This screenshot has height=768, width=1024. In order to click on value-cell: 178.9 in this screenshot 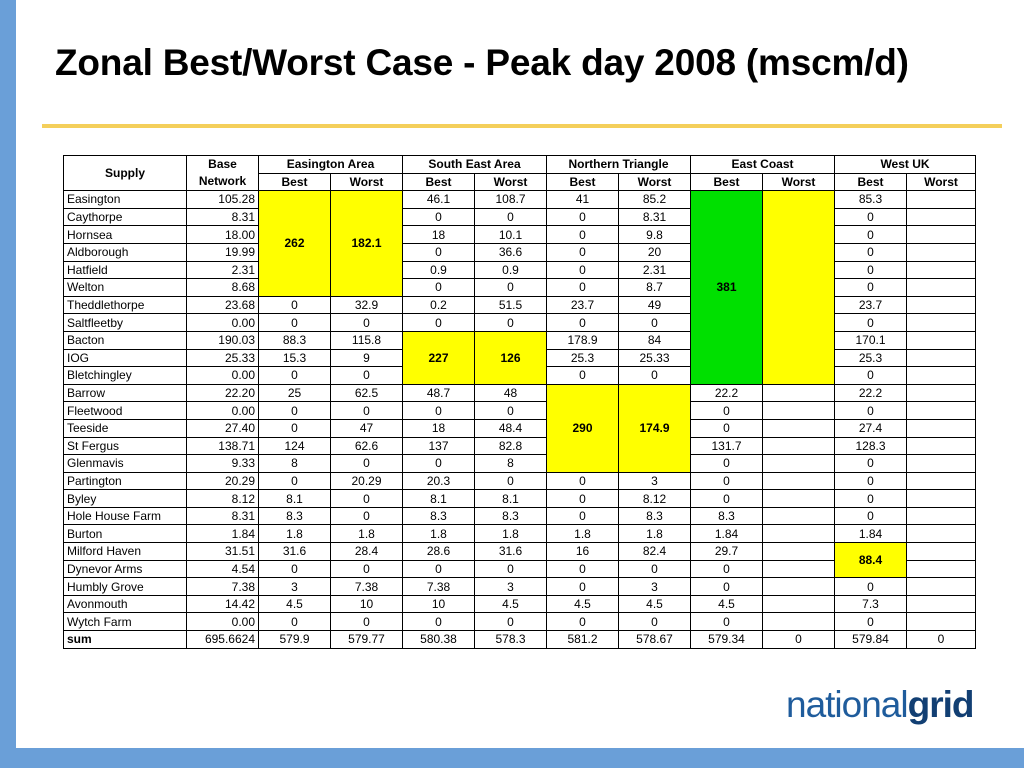, I will do `click(582, 340)`.